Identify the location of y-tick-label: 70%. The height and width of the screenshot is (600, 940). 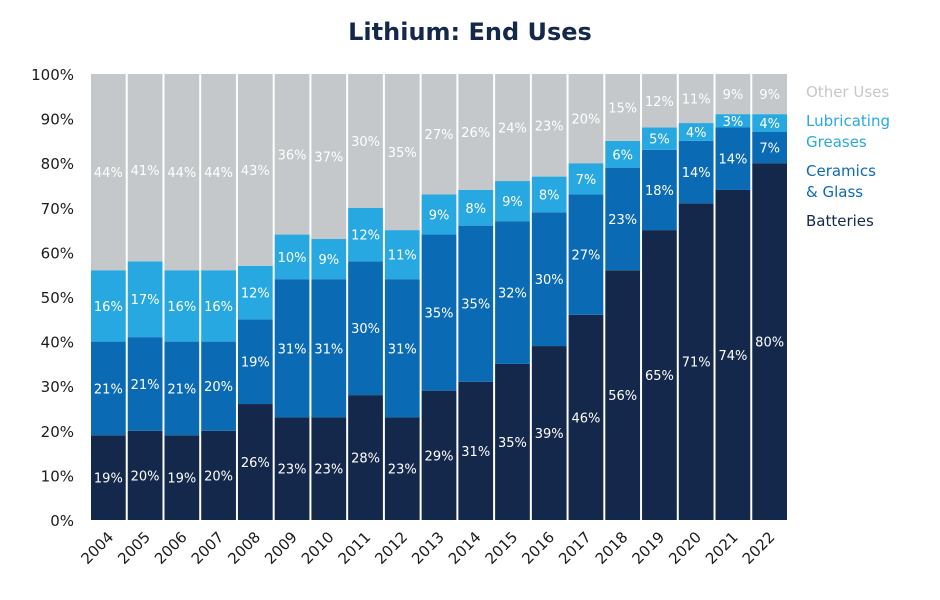
(57, 209).